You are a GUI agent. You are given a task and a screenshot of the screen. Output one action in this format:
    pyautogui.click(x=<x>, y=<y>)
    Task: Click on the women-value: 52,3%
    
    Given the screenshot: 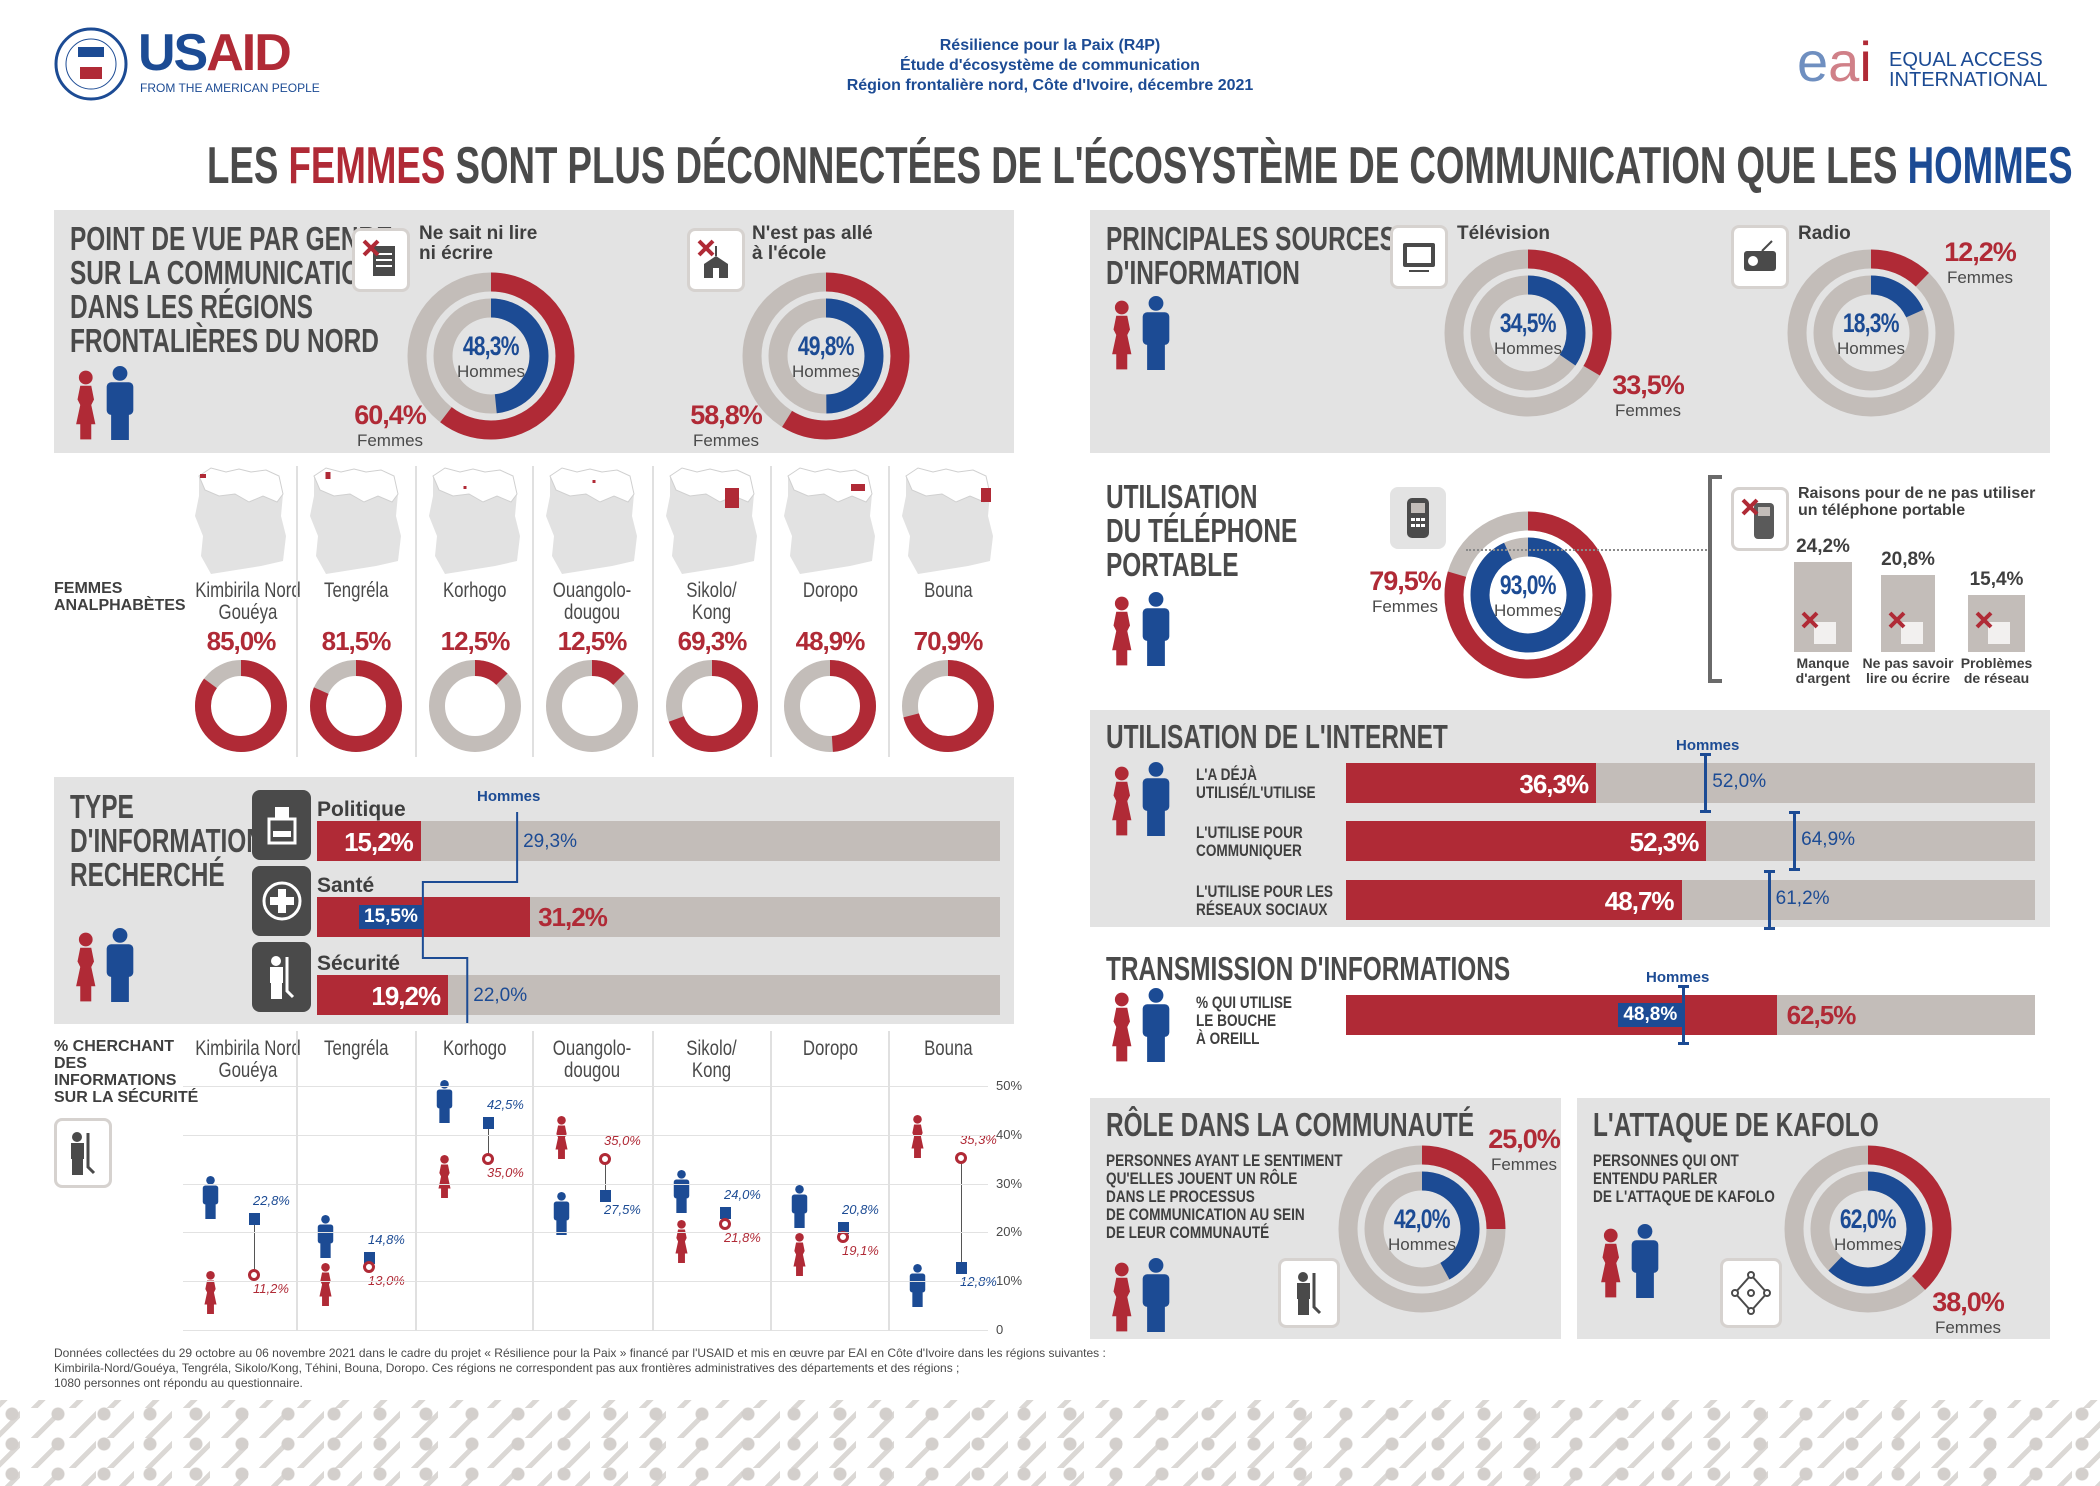 What is the action you would take?
    pyautogui.click(x=1664, y=842)
    